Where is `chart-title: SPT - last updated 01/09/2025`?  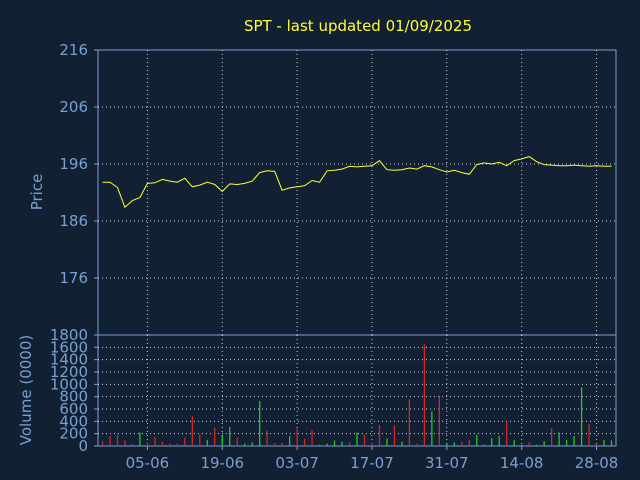
chart-title: SPT - last updated 01/09/2025 is located at coordinates (358, 26).